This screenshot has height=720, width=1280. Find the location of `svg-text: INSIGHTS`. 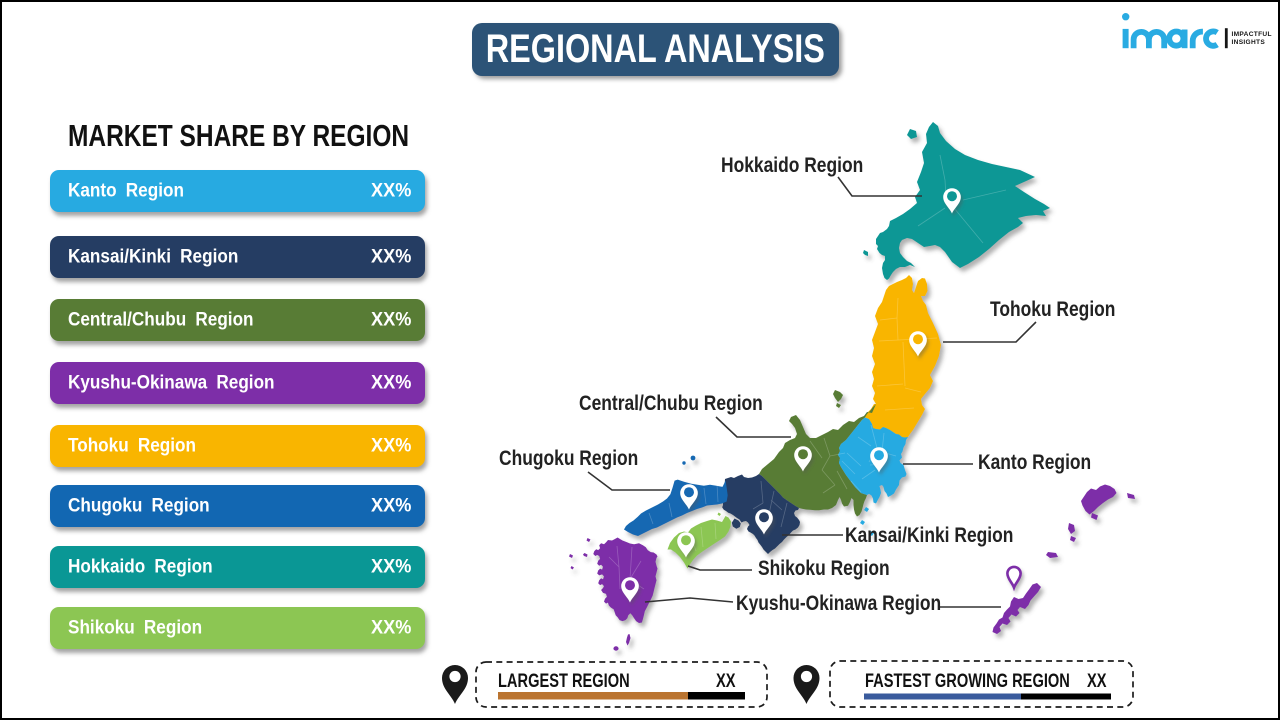

svg-text: INSIGHTS is located at coordinates (1249, 42).